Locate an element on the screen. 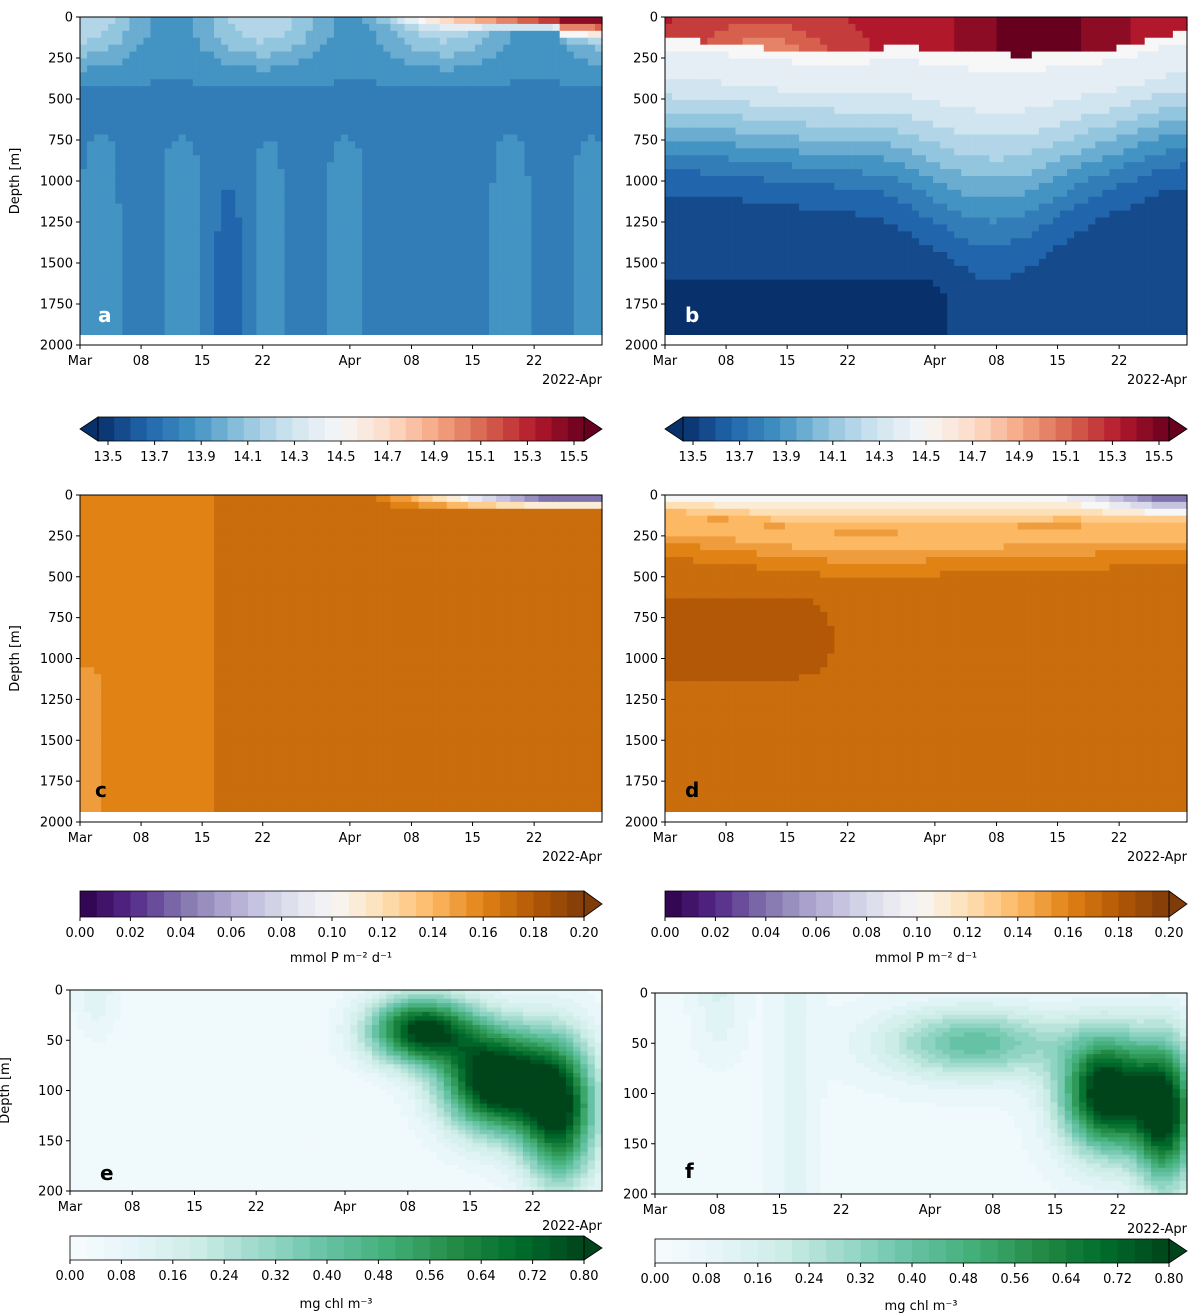  y-axis-title: Depth [m] is located at coordinates (15, 181).